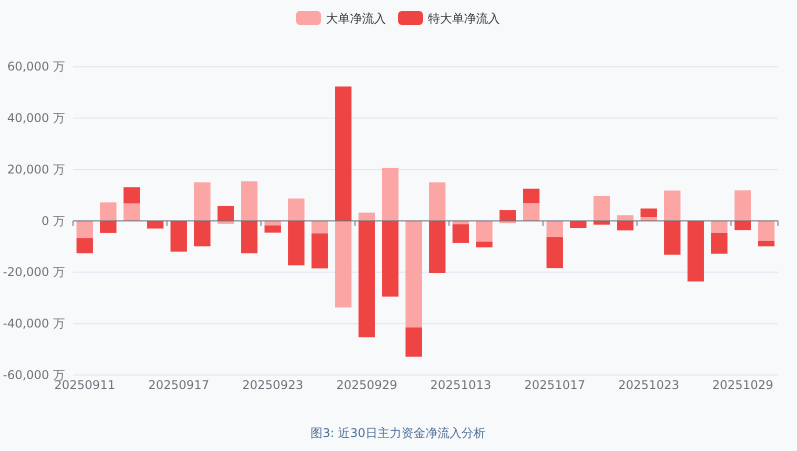 This screenshot has height=451, width=797. What do you see at coordinates (36, 118) in the screenshot?
I see `y-tick-label: 40,000 万` at bounding box center [36, 118].